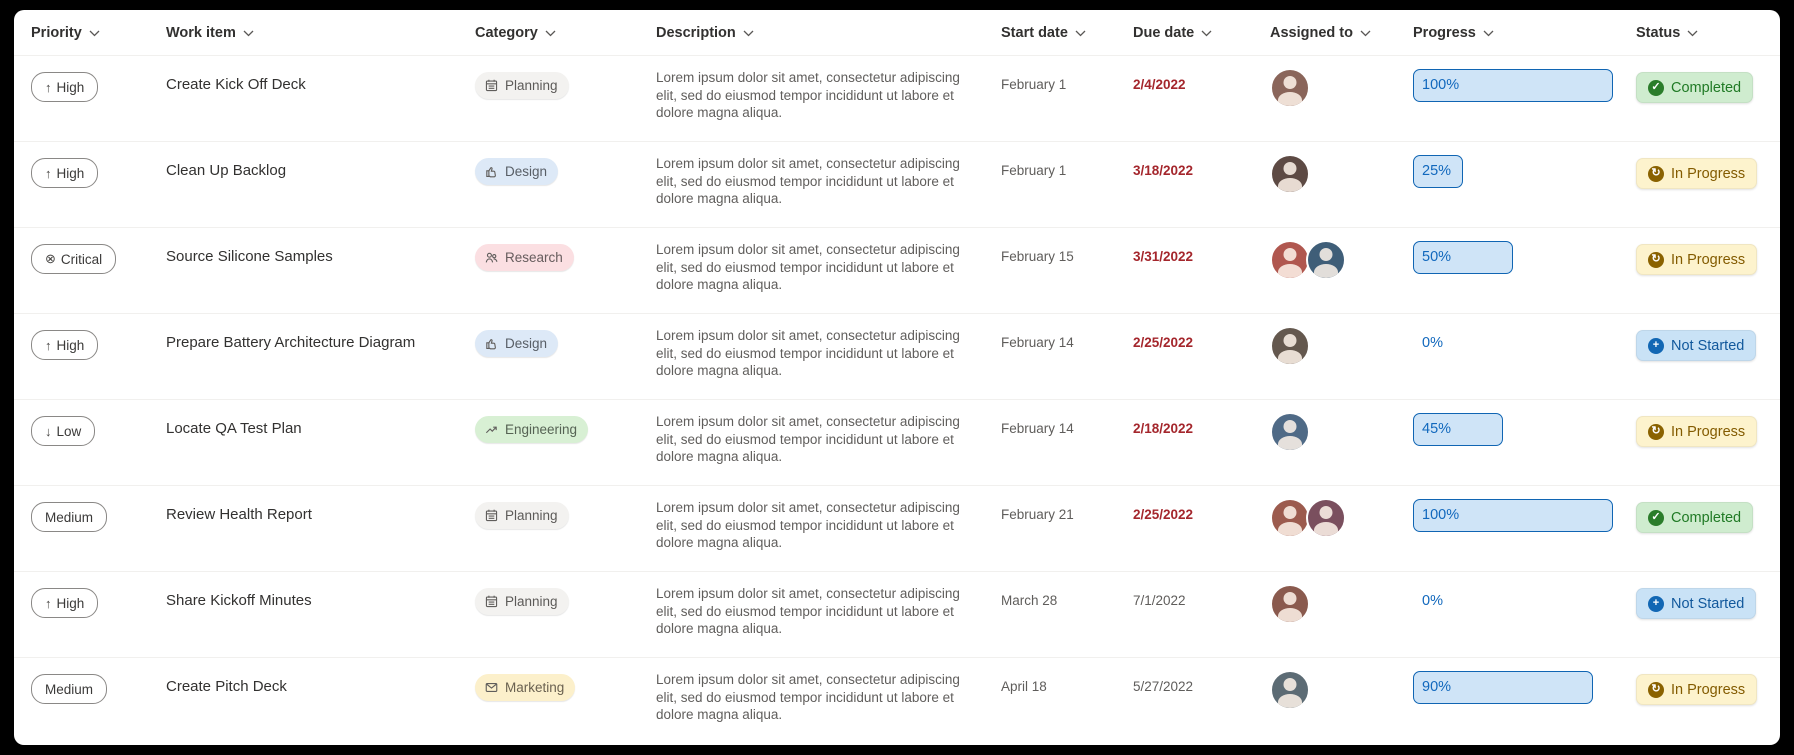 This screenshot has width=1794, height=755. Describe the element at coordinates (1163, 686) in the screenshot. I see `due-date: 5/27/2022` at that location.